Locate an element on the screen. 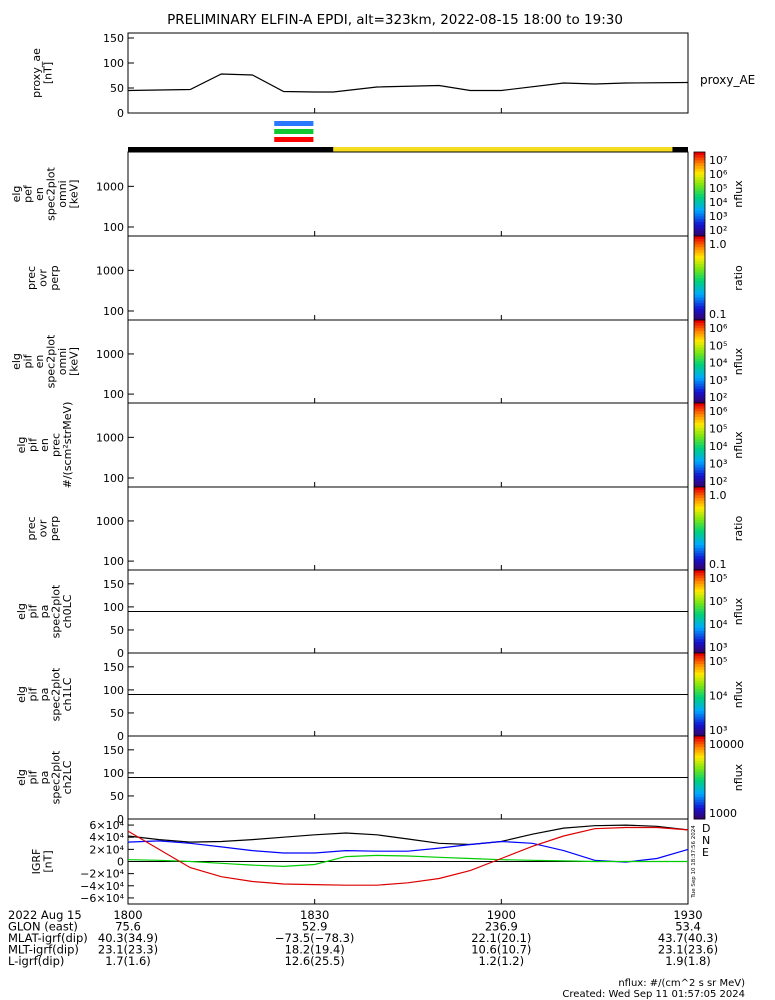 This screenshot has height=1000, width=775. colorbar-tick-label: 10³ is located at coordinates (718, 647).